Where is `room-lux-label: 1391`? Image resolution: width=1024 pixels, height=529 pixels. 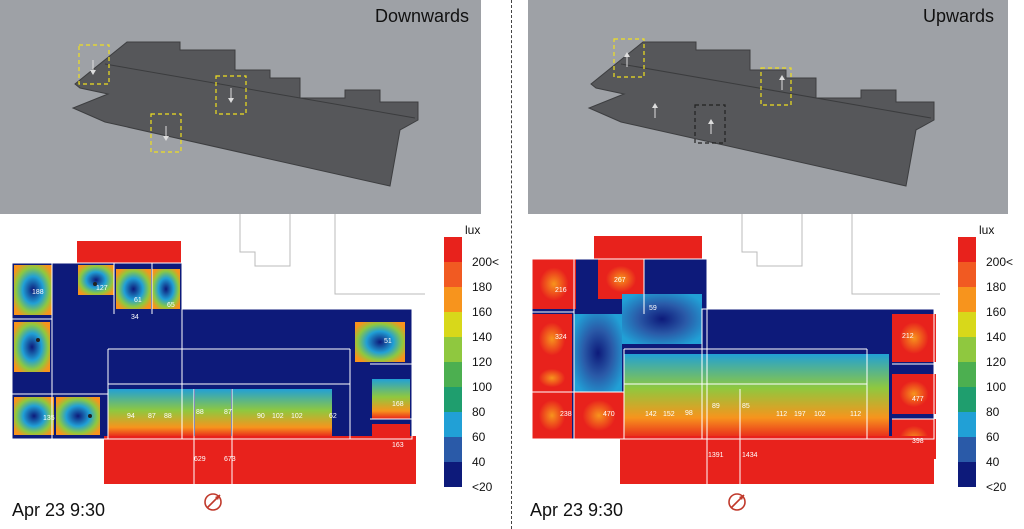 room-lux-label: 1391 is located at coordinates (716, 455).